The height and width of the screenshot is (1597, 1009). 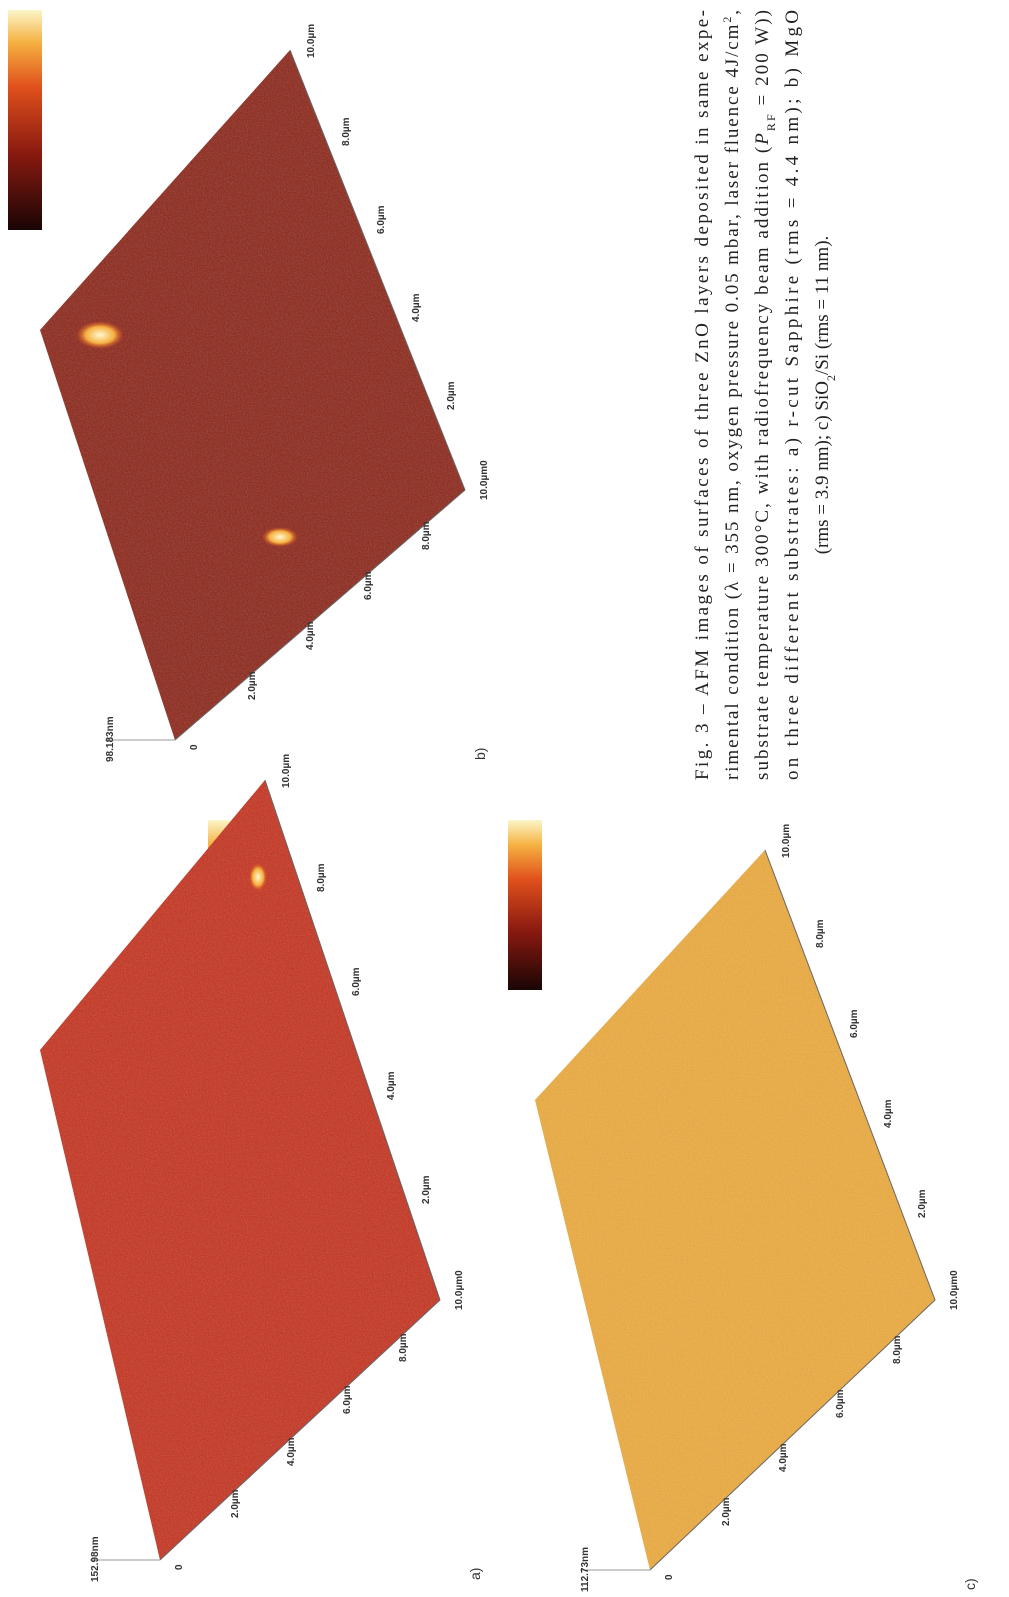 I want to click on height-label: 112.73nm, so click(x=585, y=1569).